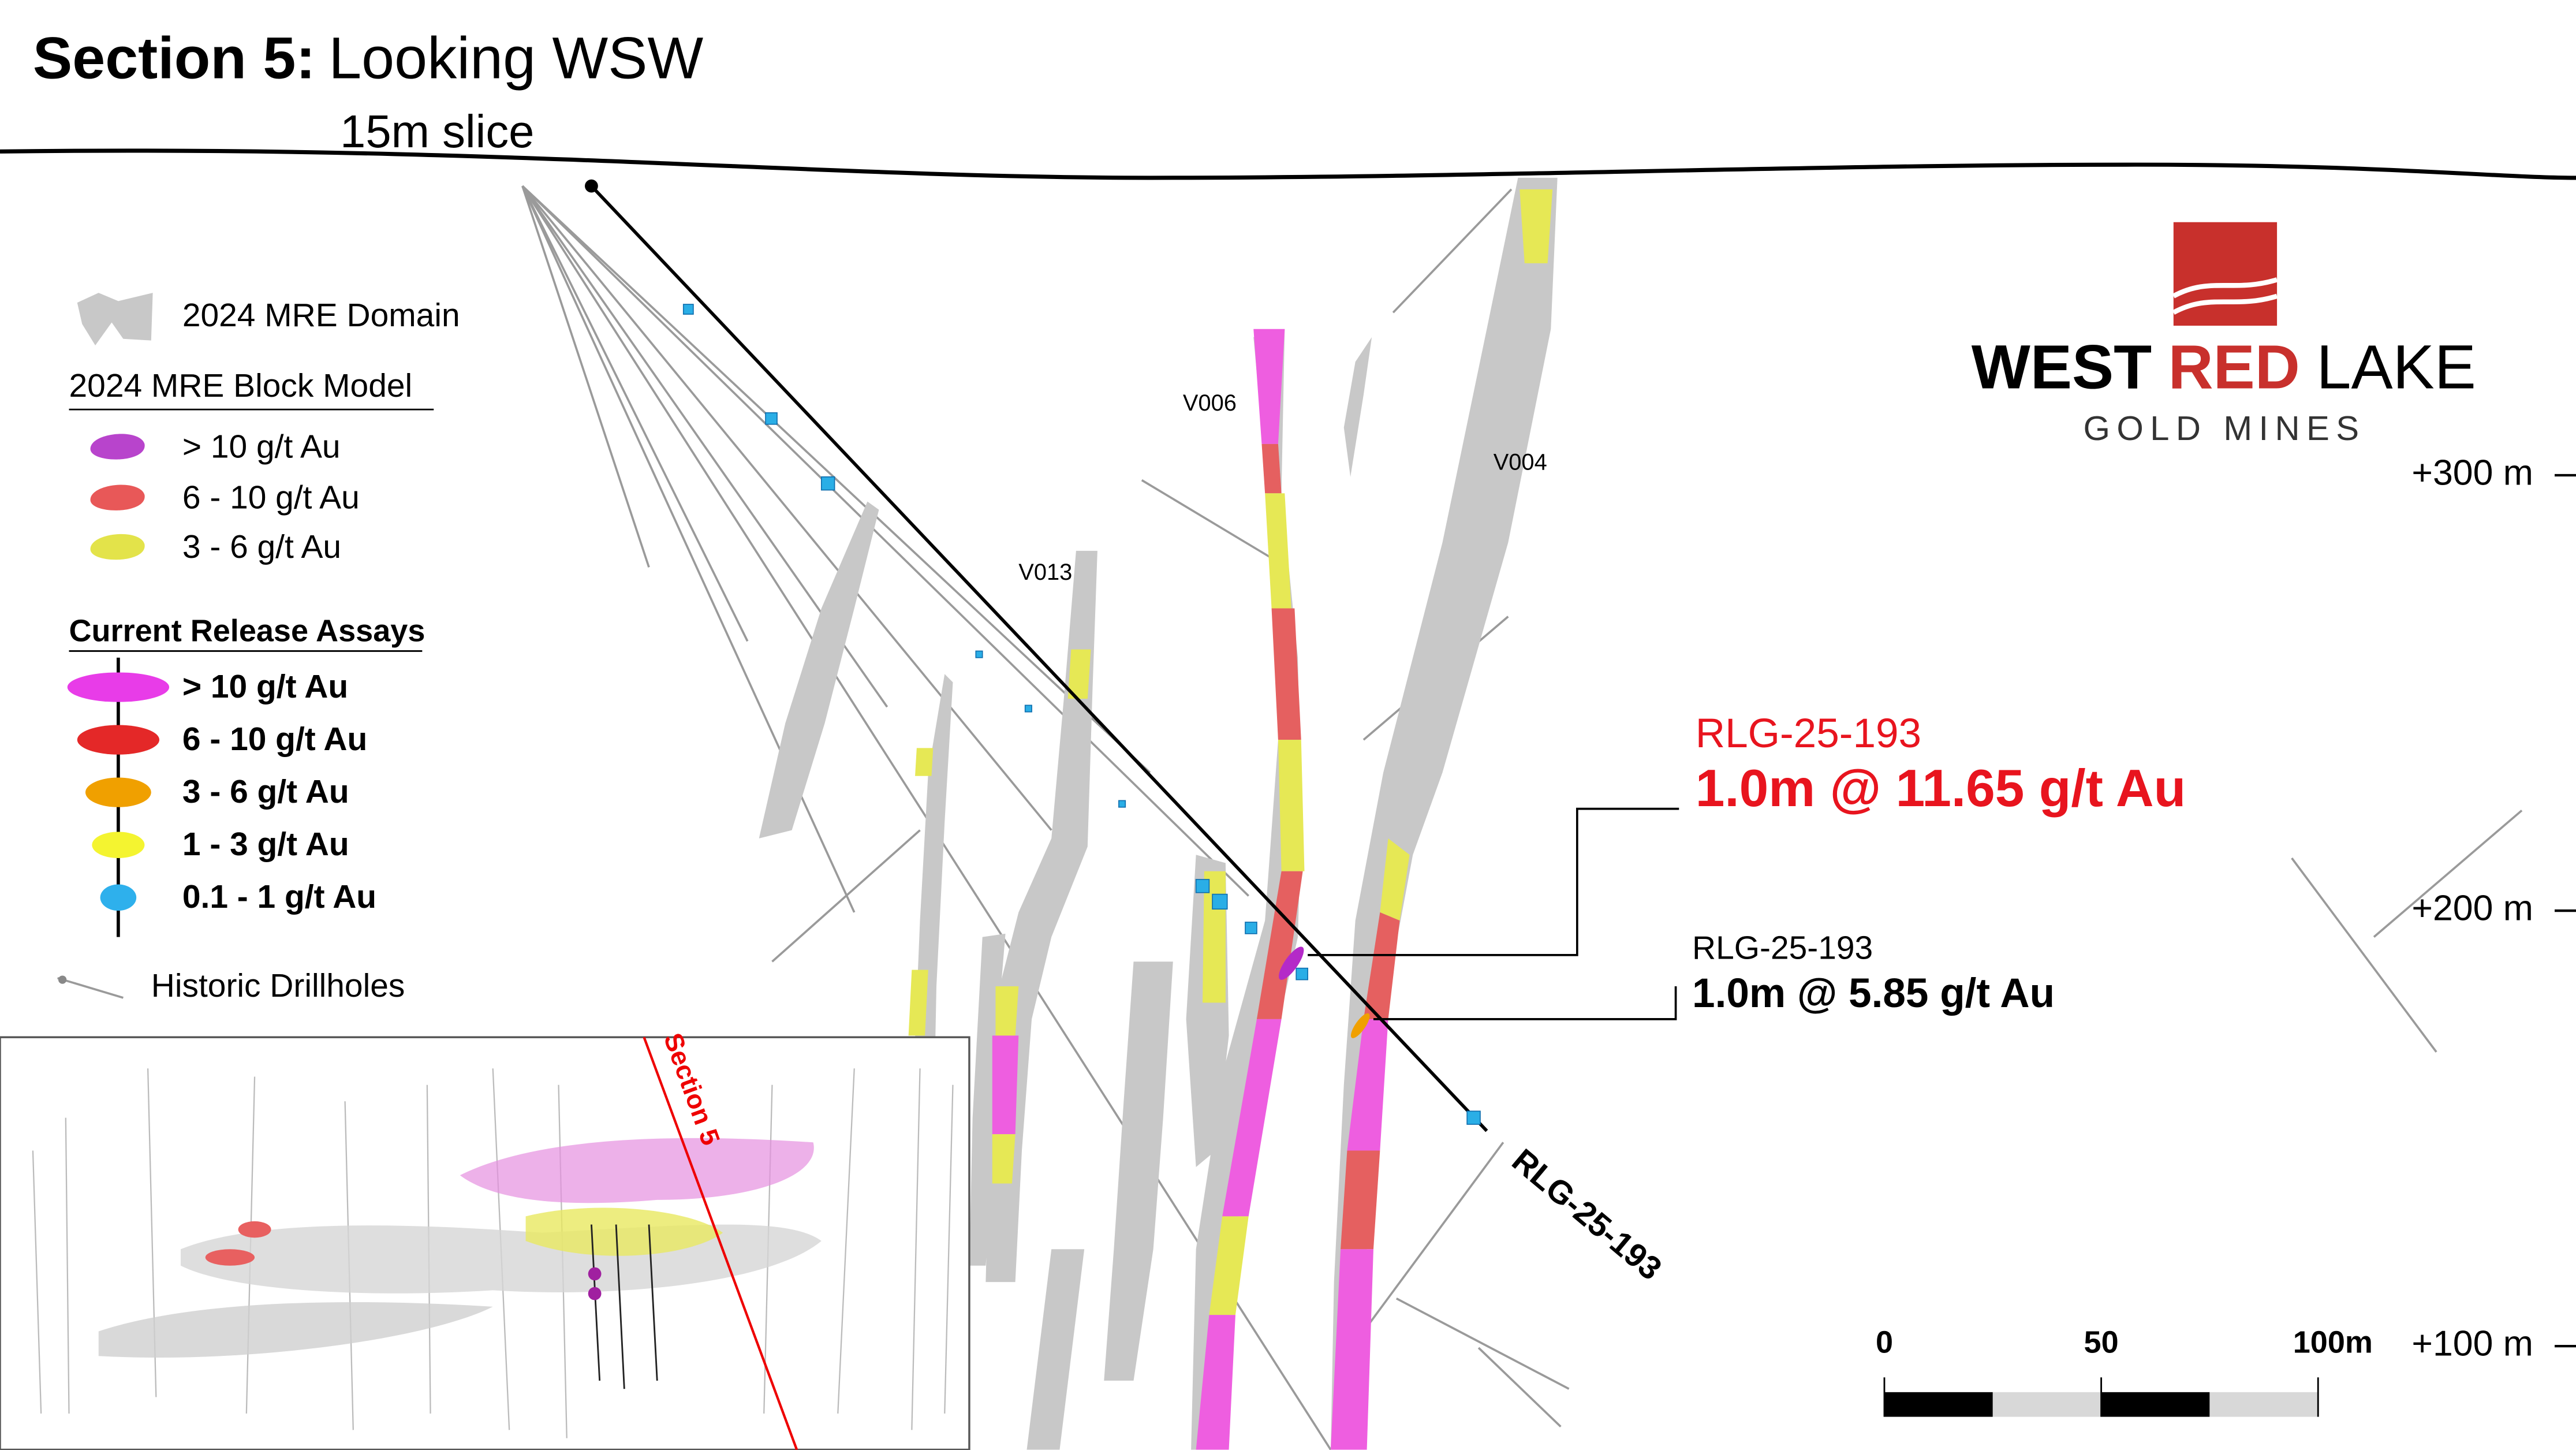  What do you see at coordinates (2062, 366) in the screenshot?
I see `logo-west: WEST` at bounding box center [2062, 366].